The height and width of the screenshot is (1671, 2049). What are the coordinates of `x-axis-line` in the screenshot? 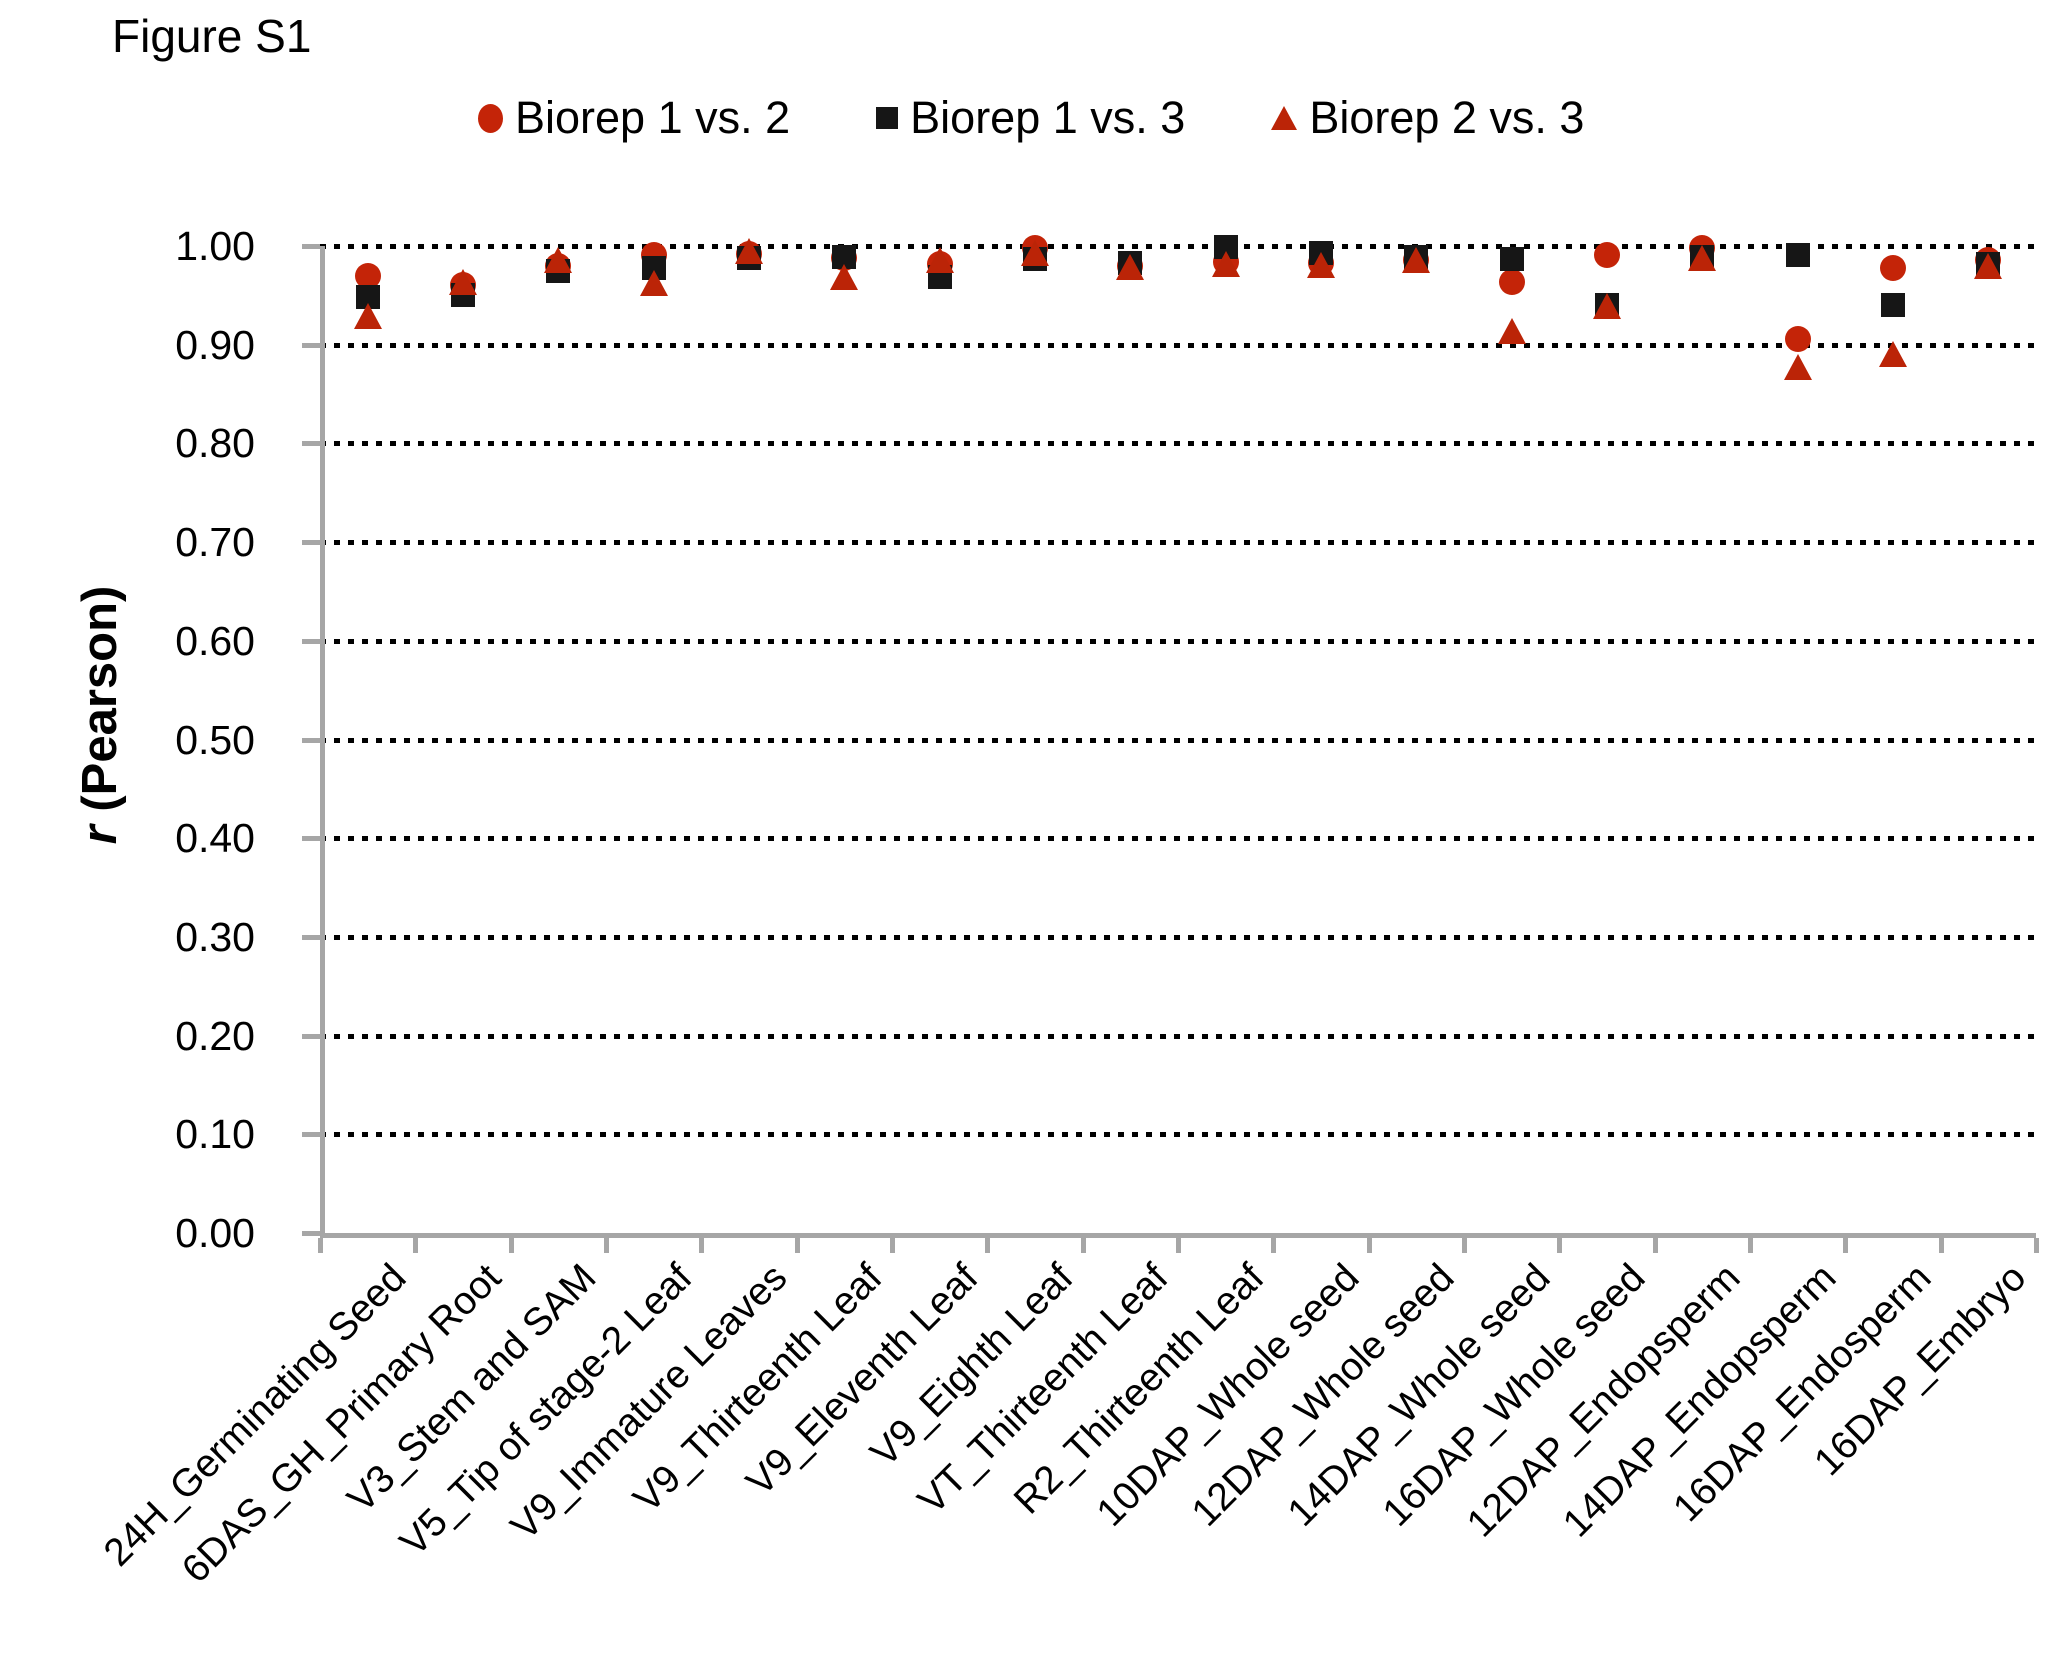 It's located at (1178, 1235).